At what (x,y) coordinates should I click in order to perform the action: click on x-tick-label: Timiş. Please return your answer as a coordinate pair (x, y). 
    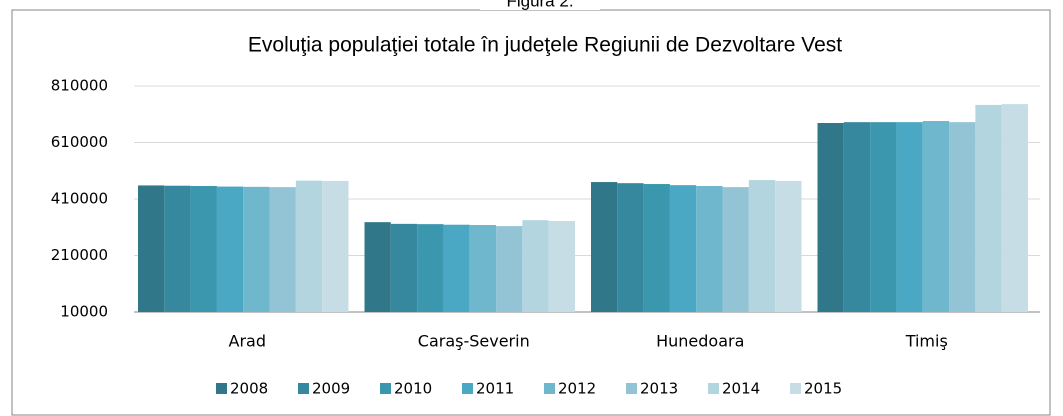
    Looking at the image, I should click on (926, 341).